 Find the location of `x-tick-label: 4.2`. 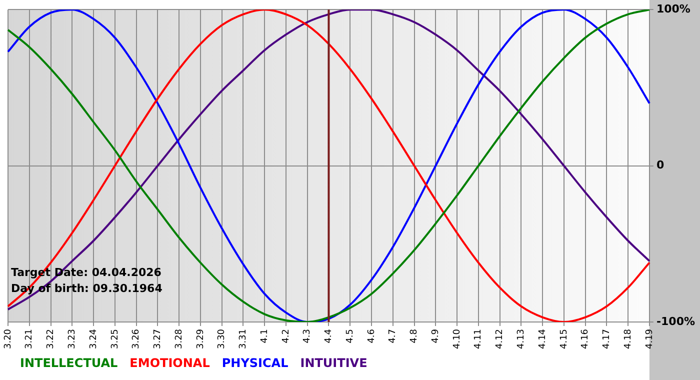

x-tick-label: 4.2 is located at coordinates (286, 336).